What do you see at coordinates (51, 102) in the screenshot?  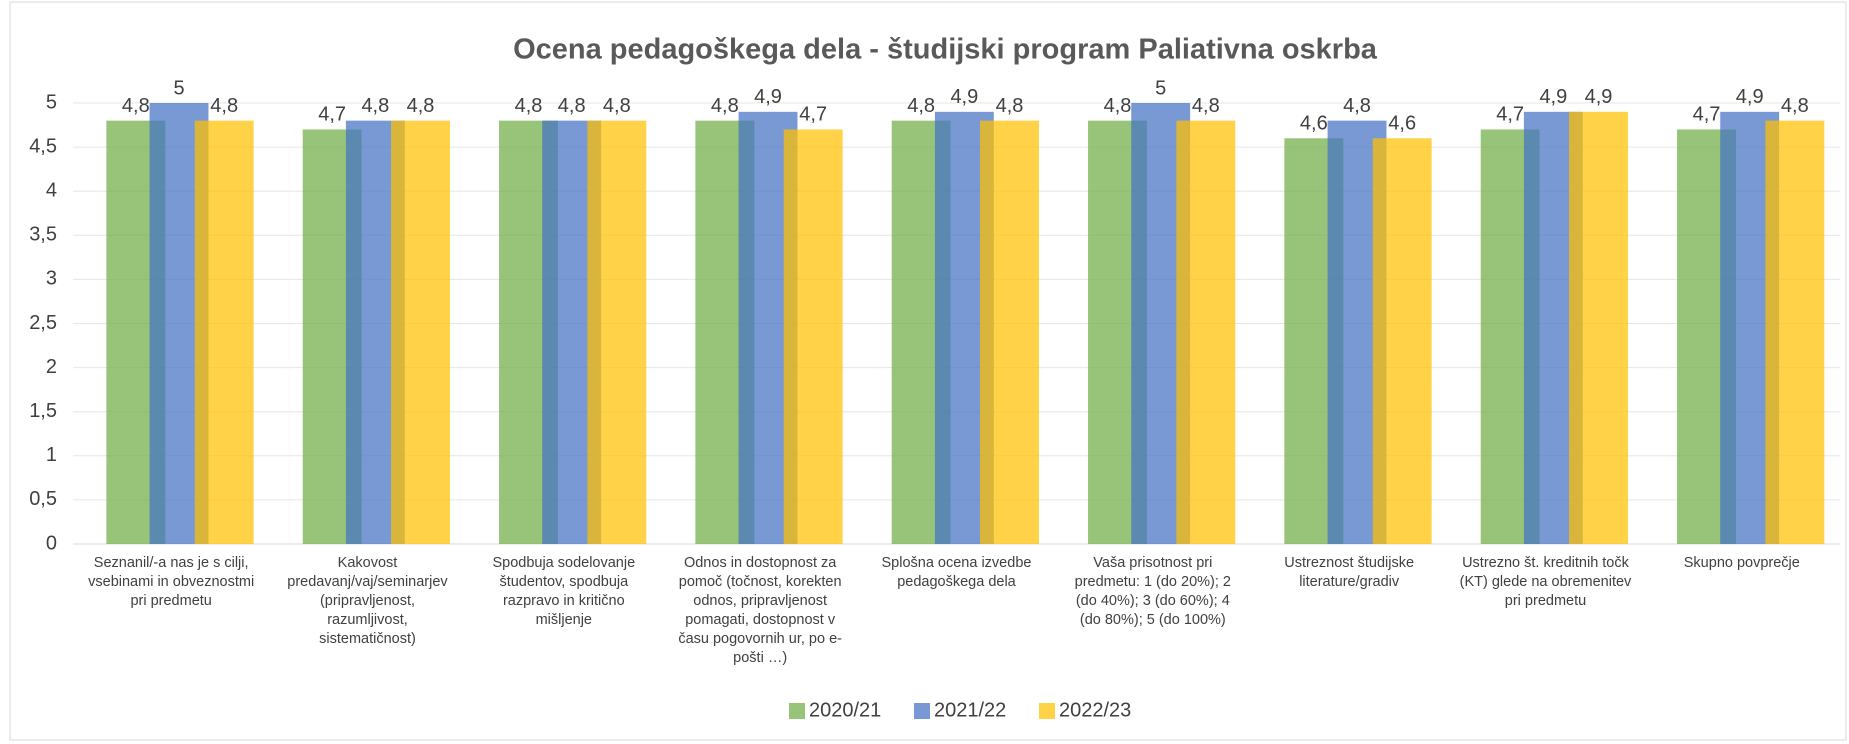 I see `y-tick-label: 5` at bounding box center [51, 102].